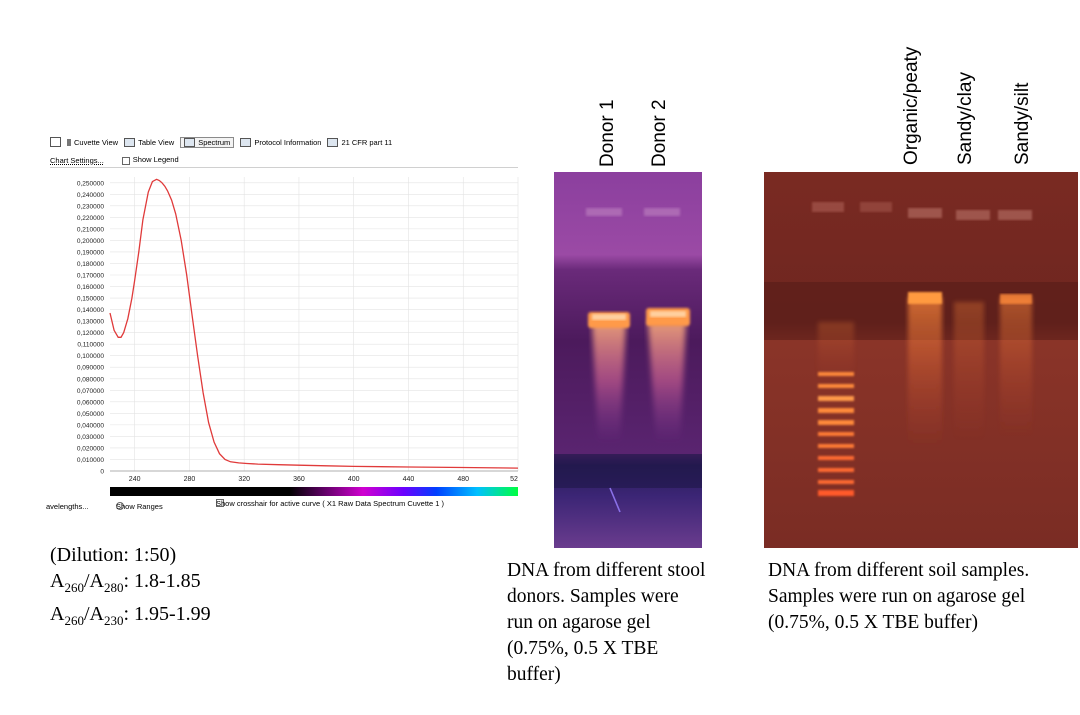  What do you see at coordinates (90, 448) in the screenshot?
I see `y-tick-label: 0,020000` at bounding box center [90, 448].